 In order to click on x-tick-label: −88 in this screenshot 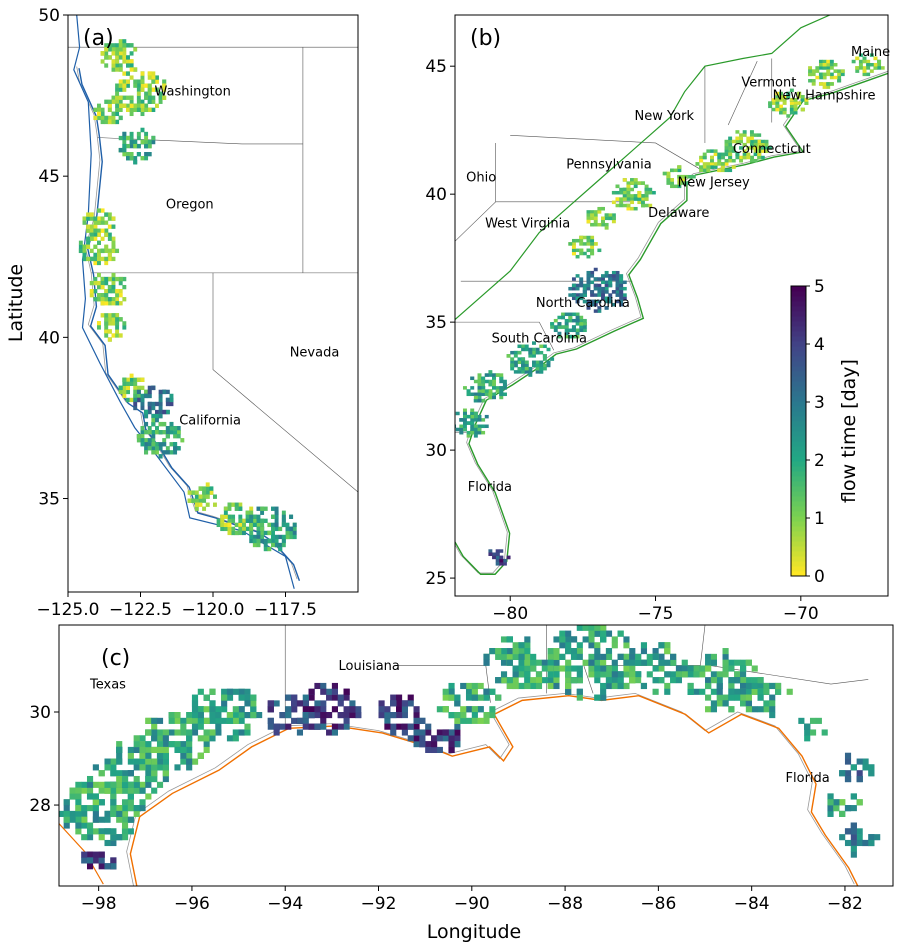, I will do `click(565, 904)`.